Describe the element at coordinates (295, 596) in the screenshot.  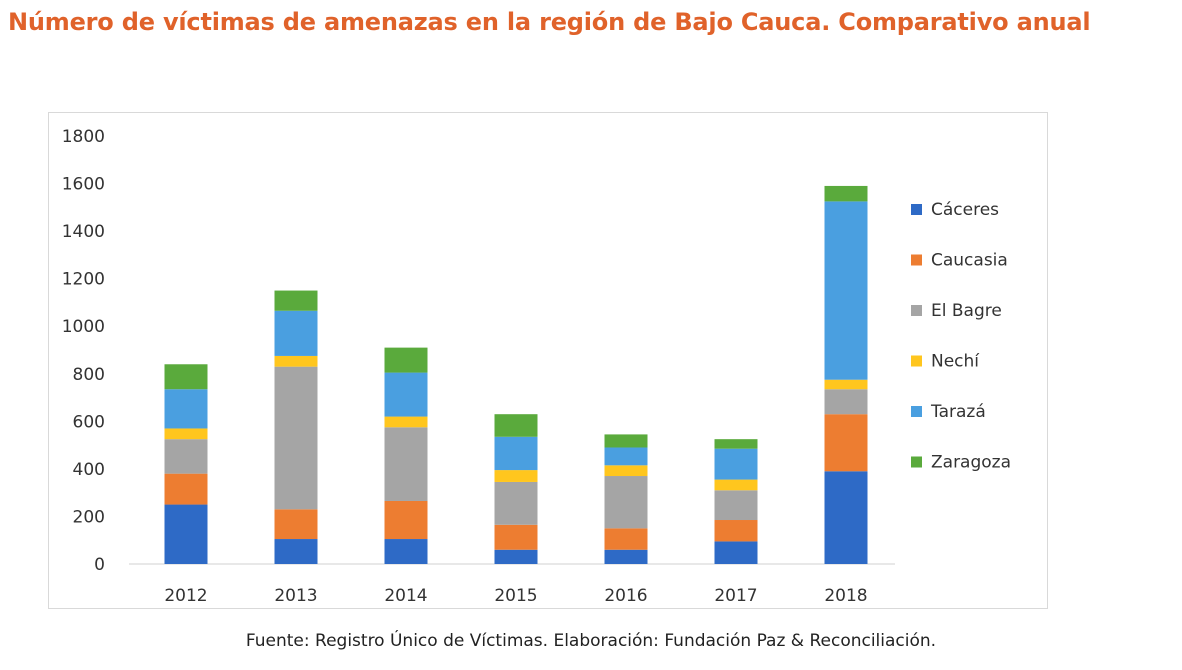
I see `x-tick-label: 2013` at that location.